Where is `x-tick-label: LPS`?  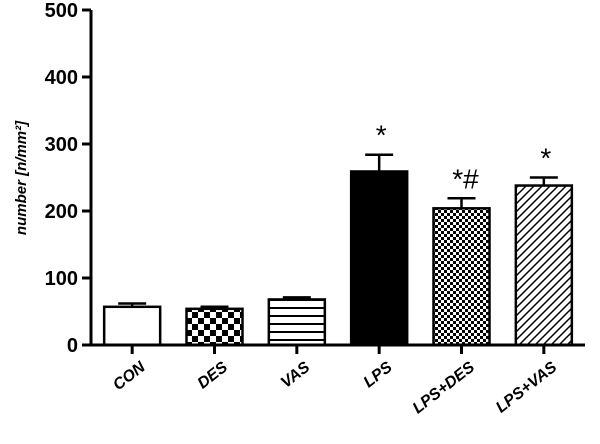
x-tick-label: LPS is located at coordinates (378, 375).